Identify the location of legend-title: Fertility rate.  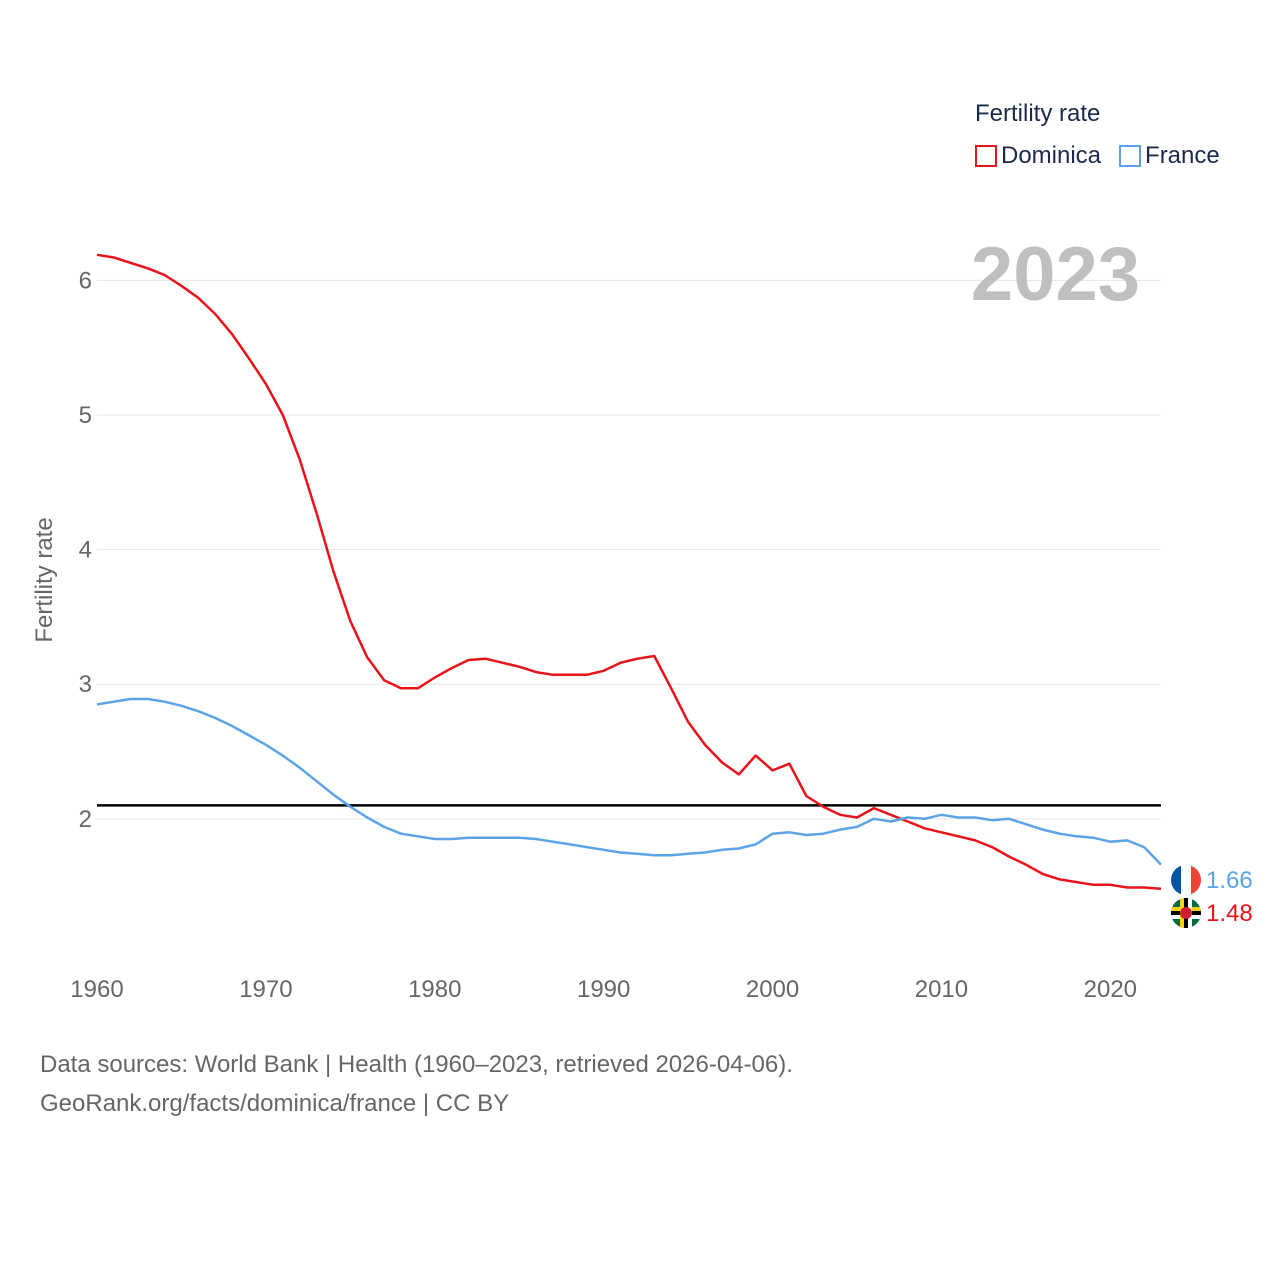
(1038, 113).